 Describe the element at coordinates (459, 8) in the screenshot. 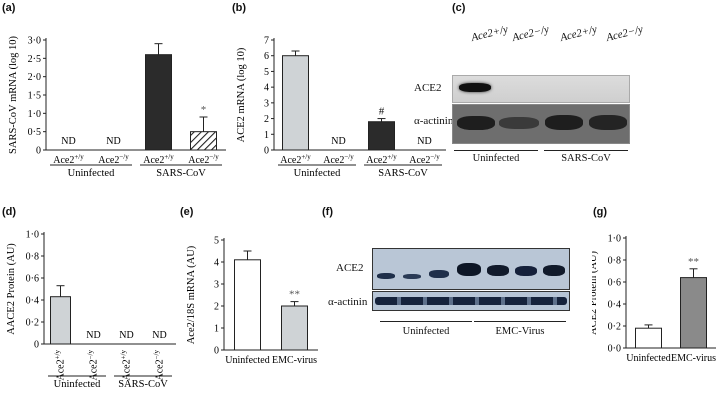

I see `panel-c-label: (c)` at that location.